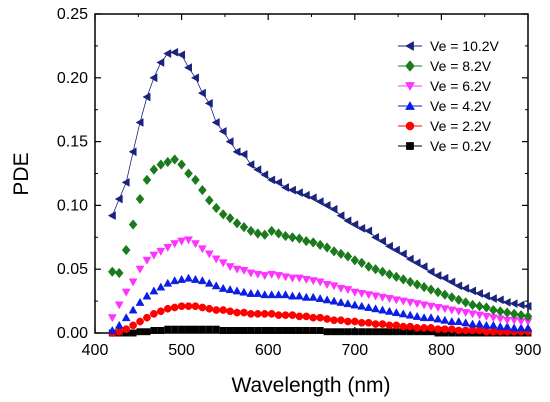 Image resolution: width=550 pixels, height=402 pixels. What do you see at coordinates (445, 86) in the screenshot?
I see `legend-item: Ve = 6.2V` at bounding box center [445, 86].